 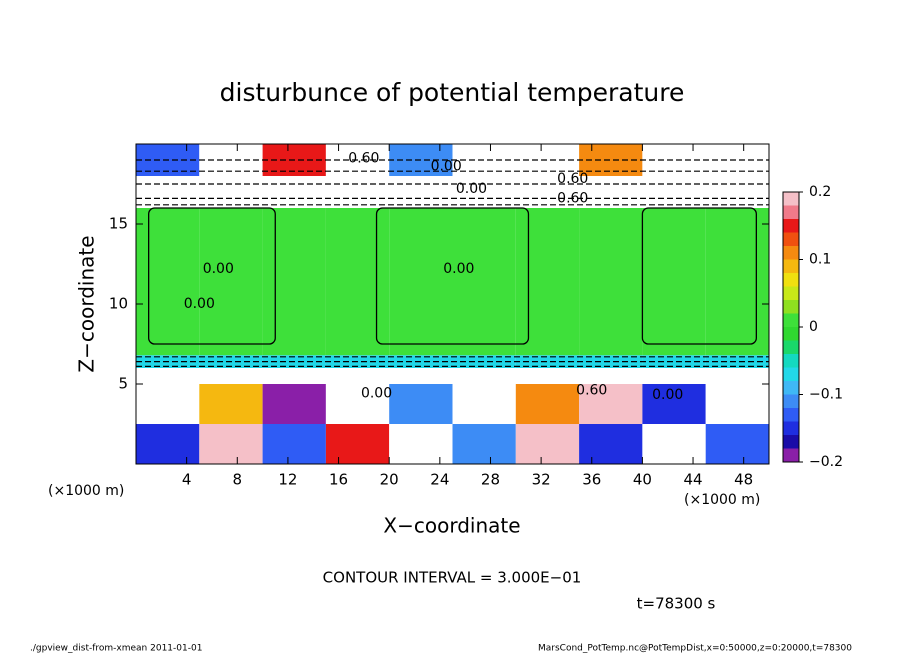 I want to click on x-tick-label: 36, so click(x=591, y=480).